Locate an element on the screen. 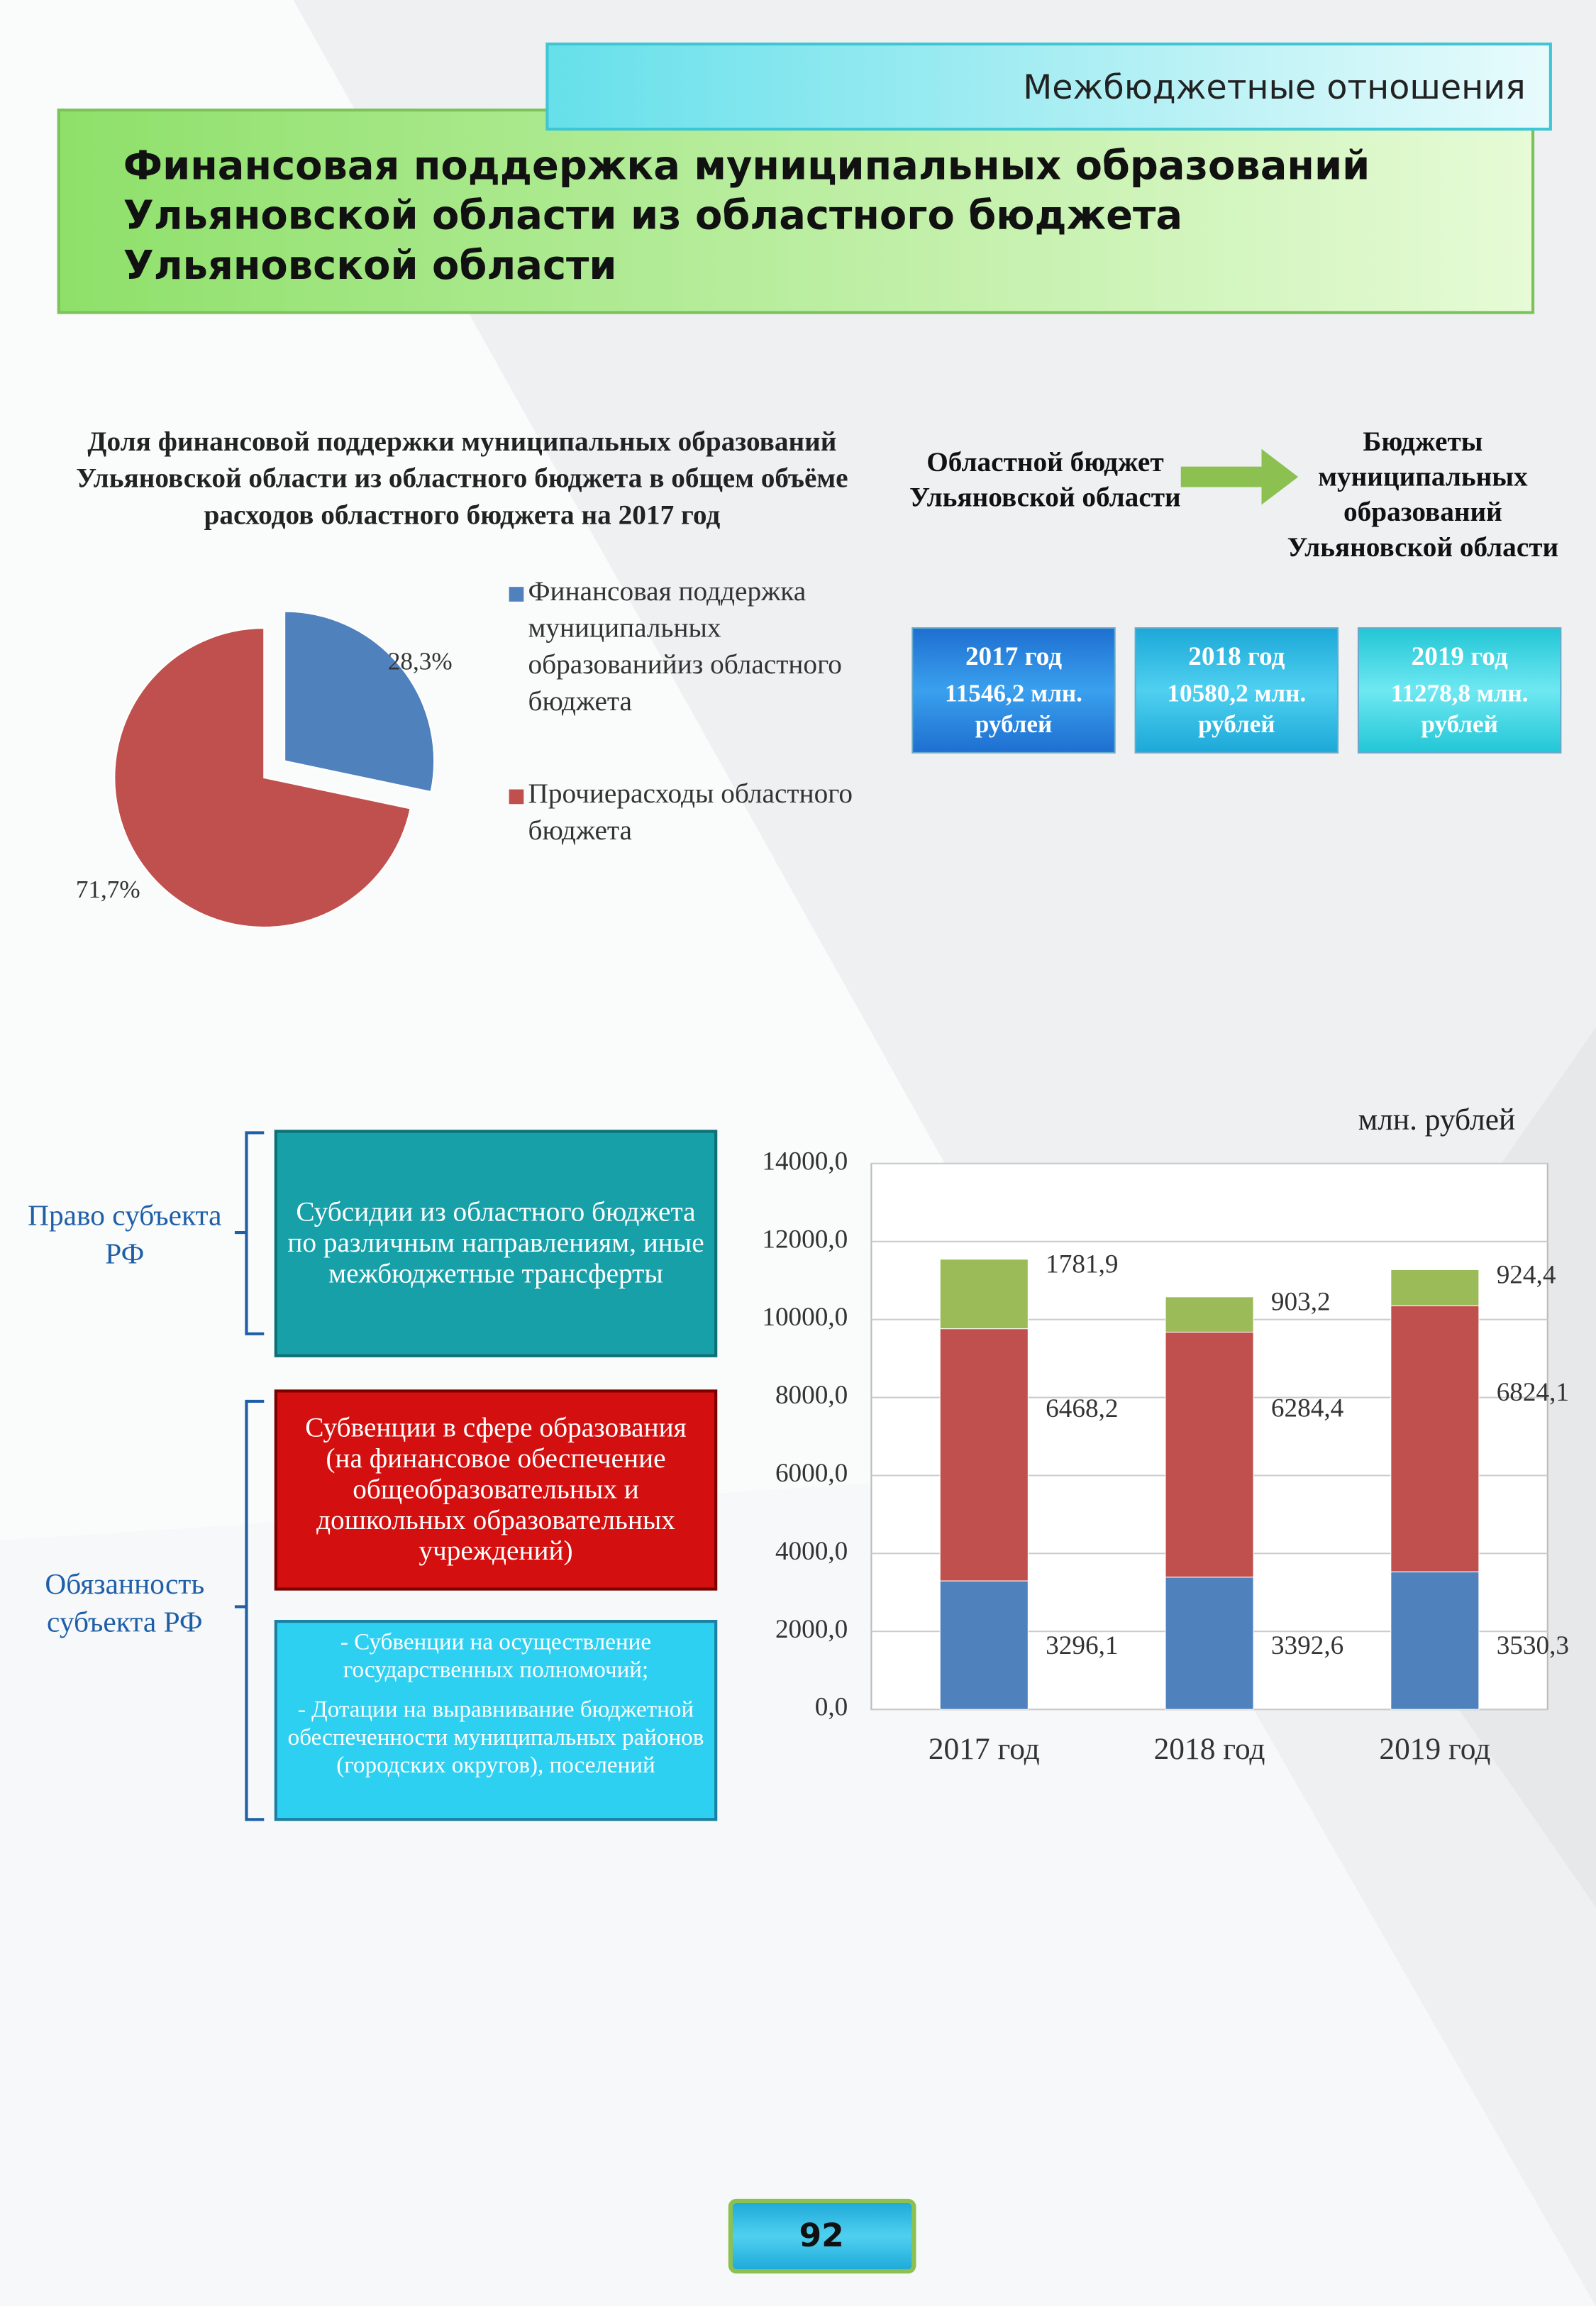 Image resolution: width=1596 pixels, height=2306 pixels. x-tick-label: 2017 год is located at coordinates (984, 1749).